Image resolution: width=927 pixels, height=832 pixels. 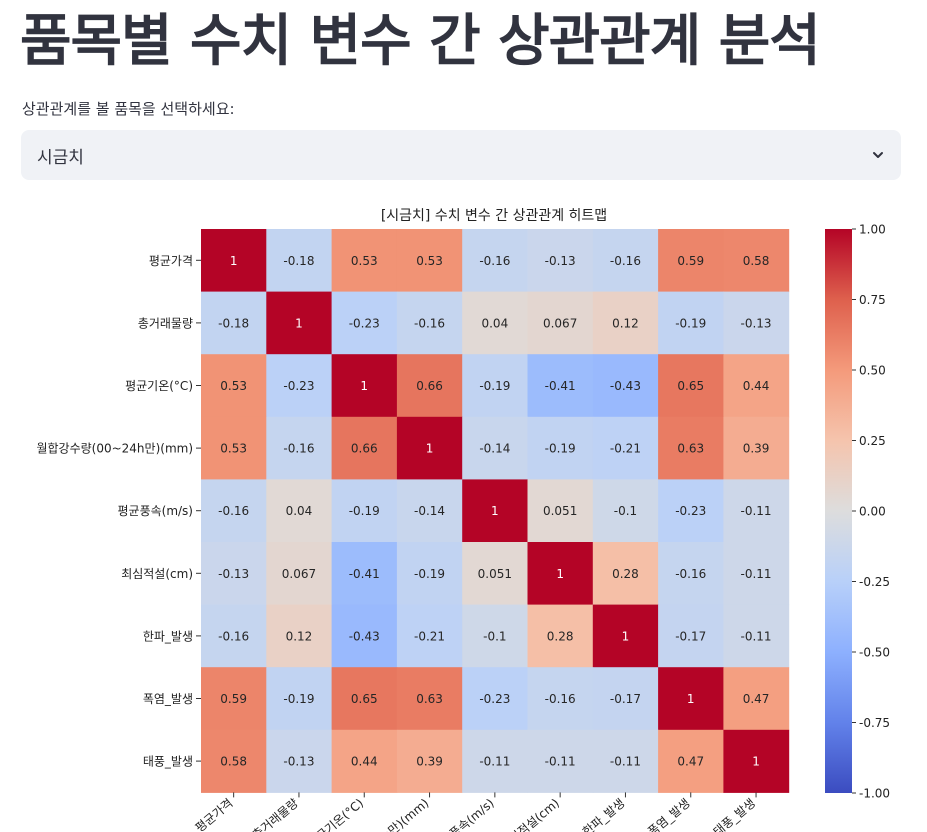 I want to click on colorbar-tick-label: 0.50, so click(x=872, y=371).